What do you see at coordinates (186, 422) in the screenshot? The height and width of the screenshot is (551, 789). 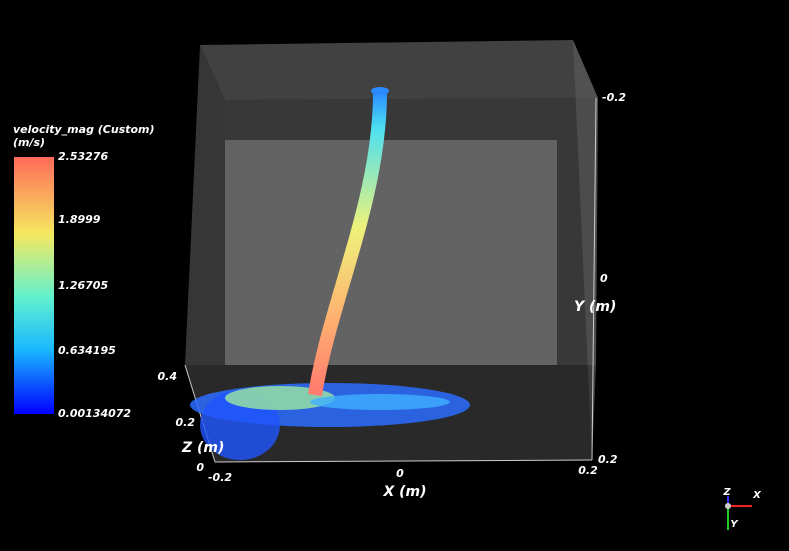 I see `z-tick-label: 0.2` at bounding box center [186, 422].